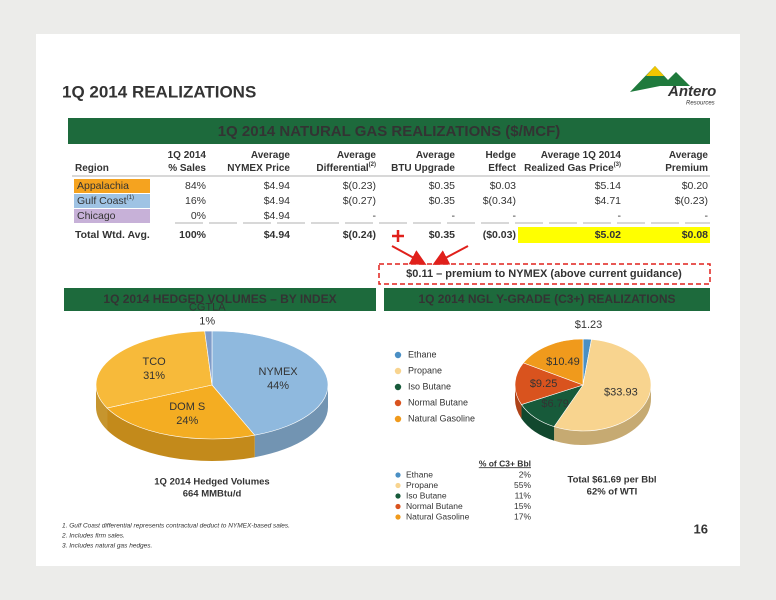 The width and height of the screenshot is (776, 600). I want to click on table-cell: 16%, so click(195, 201).